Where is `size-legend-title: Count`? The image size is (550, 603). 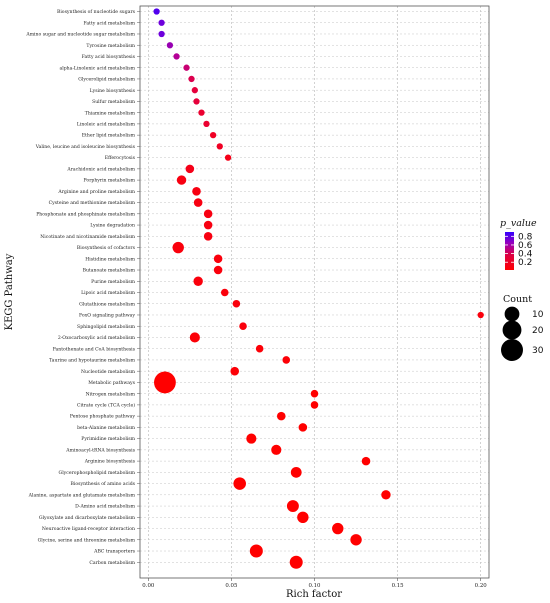
size-legend-title: Count is located at coordinates (517, 299).